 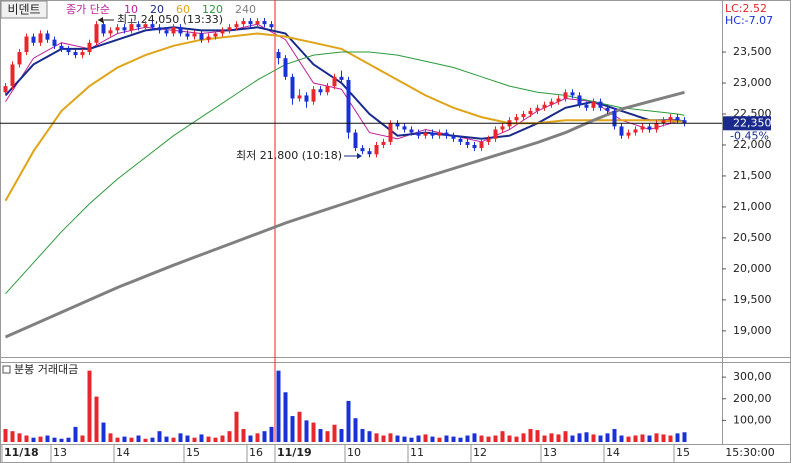 What do you see at coordinates (170, 19) in the screenshot?
I see `high-annotation: 최고 24,050 (13:33)` at bounding box center [170, 19].